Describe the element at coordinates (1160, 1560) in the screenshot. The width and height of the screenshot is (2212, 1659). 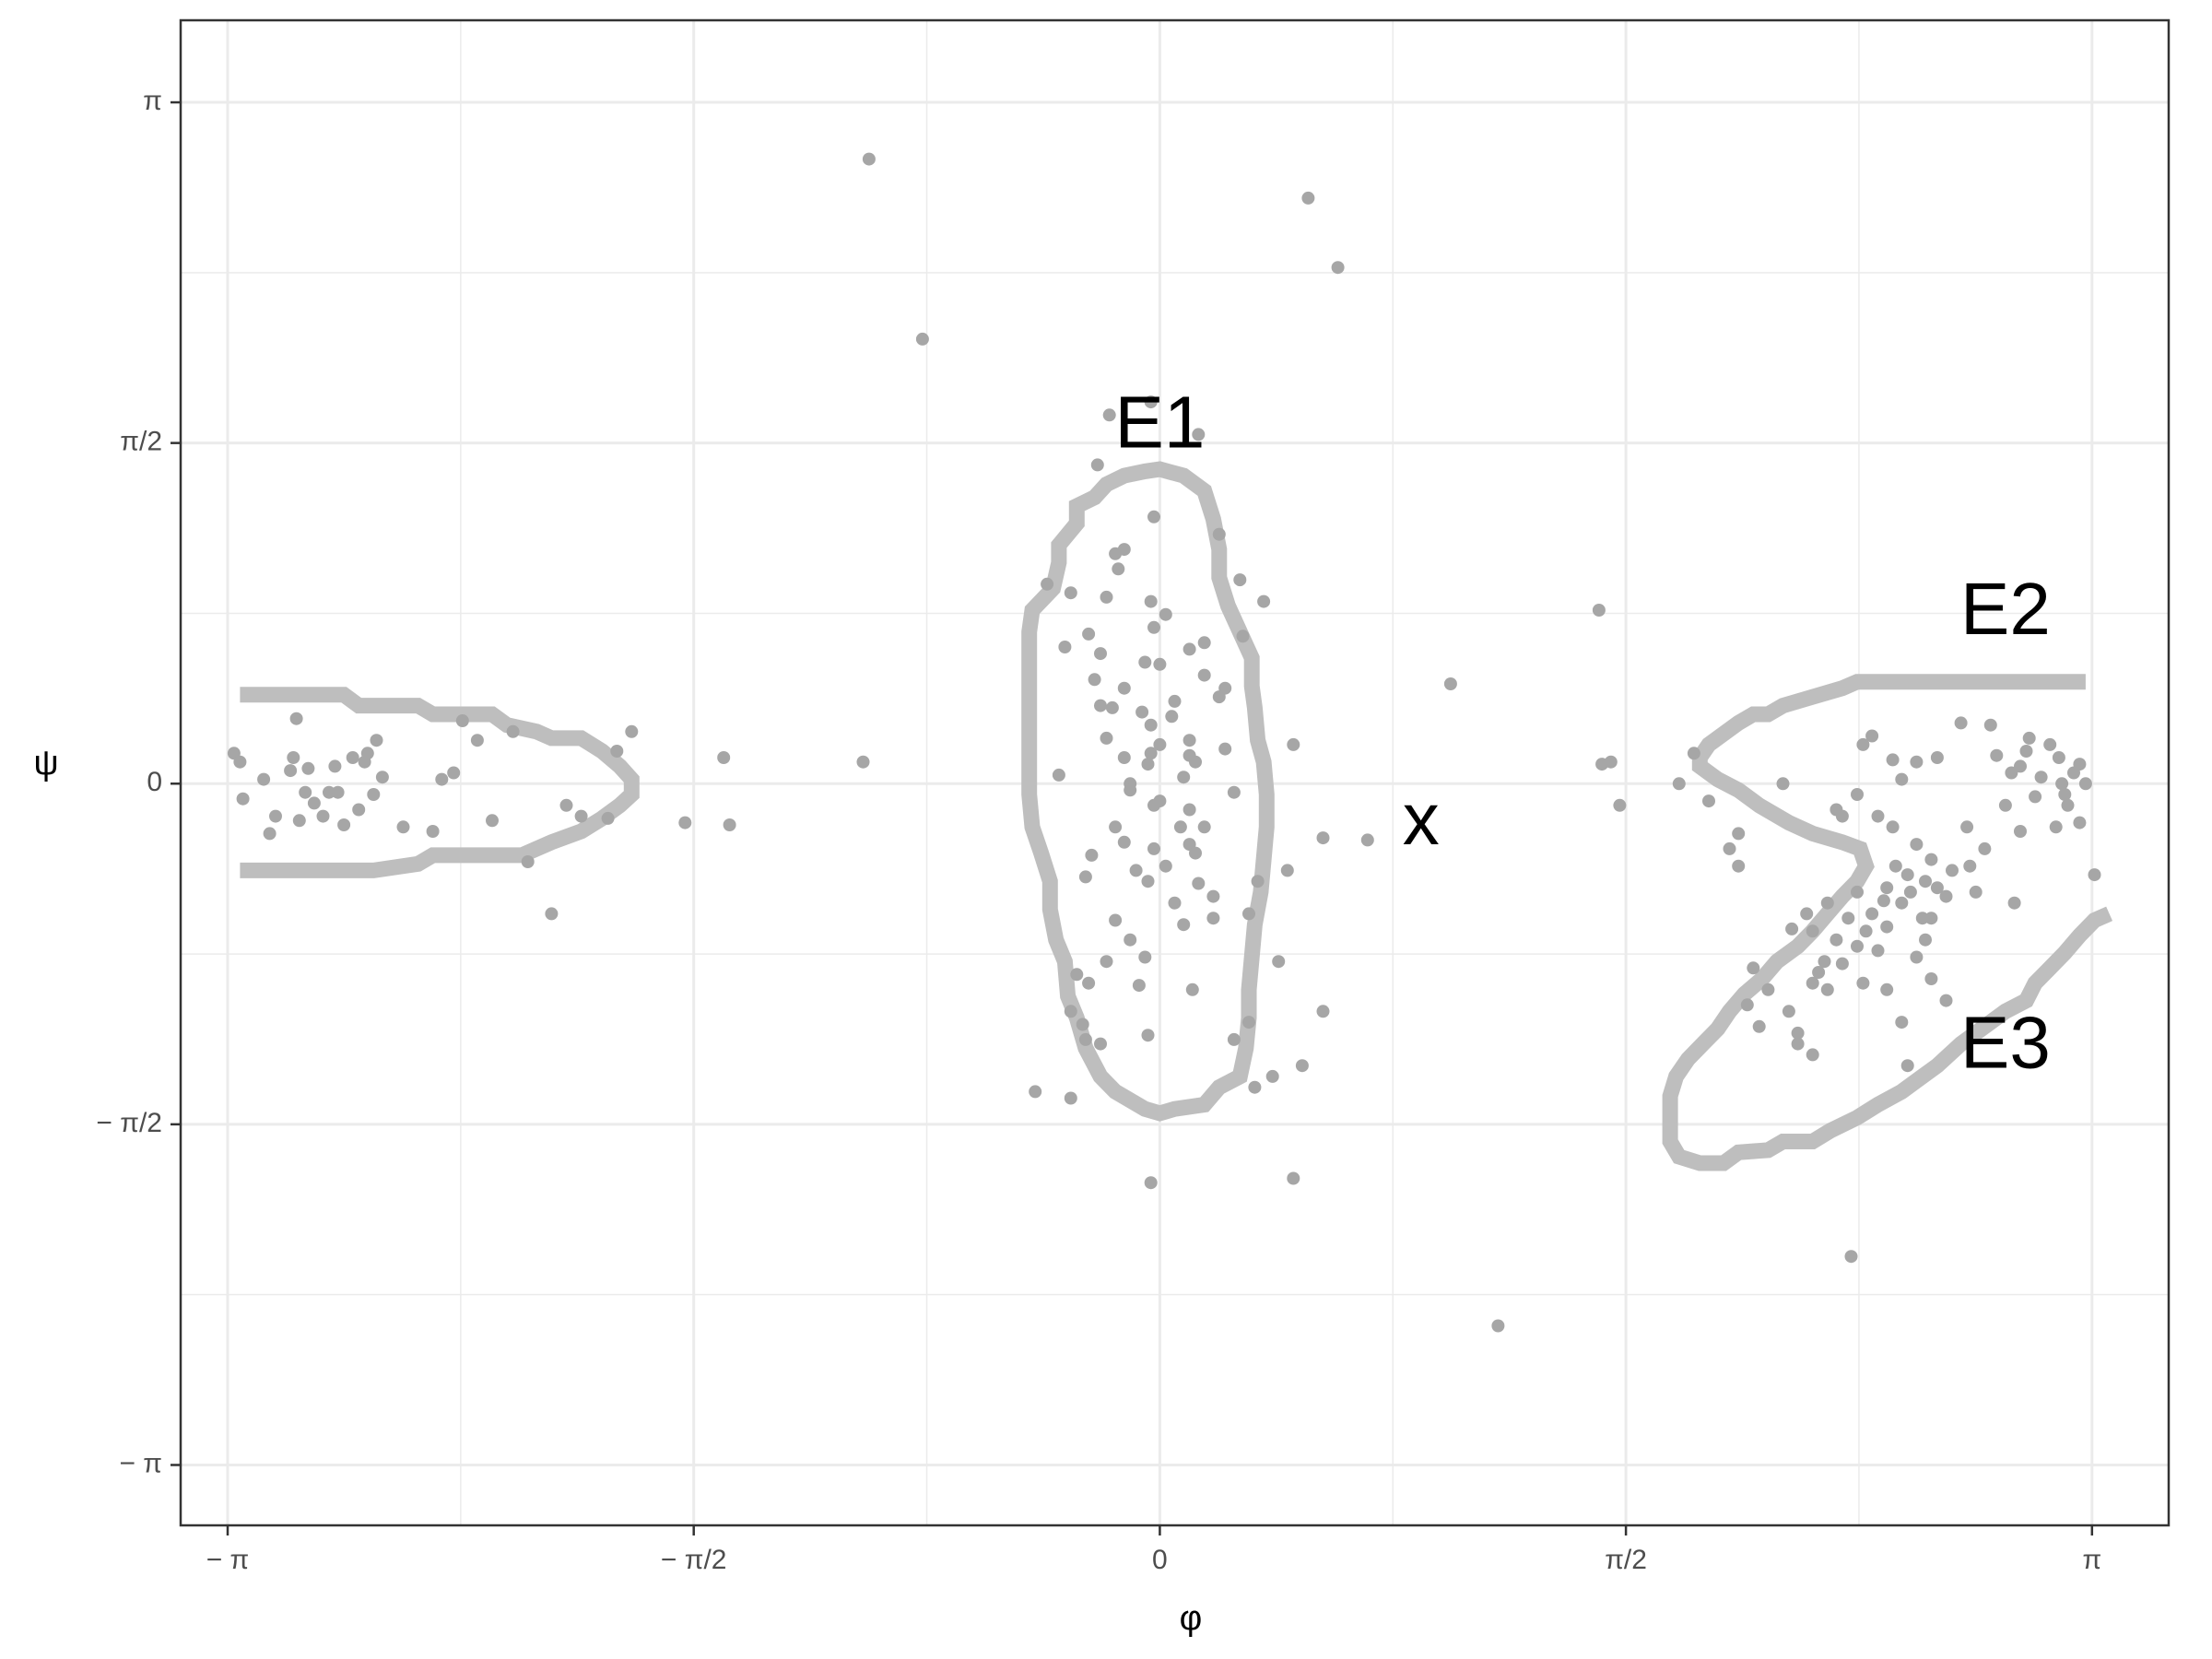
I see `x-tick-label: 0` at that location.